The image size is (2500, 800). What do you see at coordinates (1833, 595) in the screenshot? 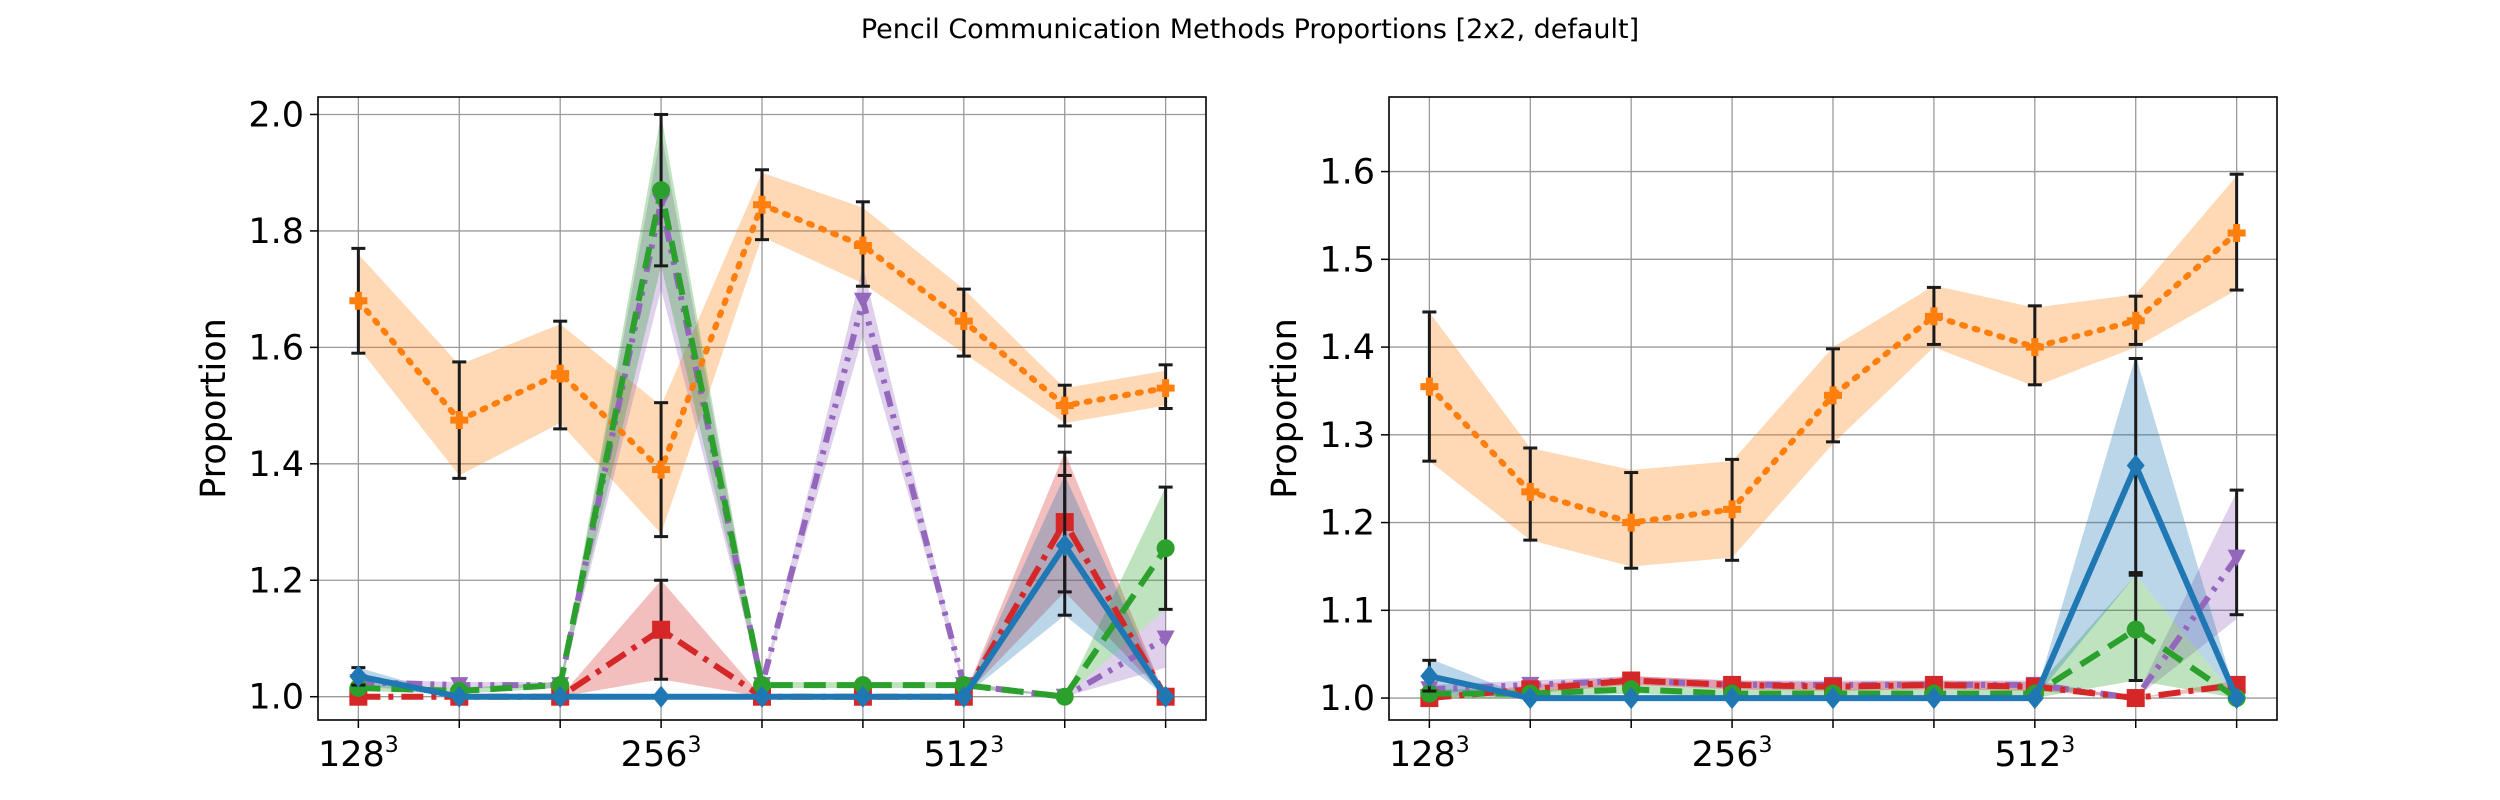
I see `series-band` at bounding box center [1833, 595].